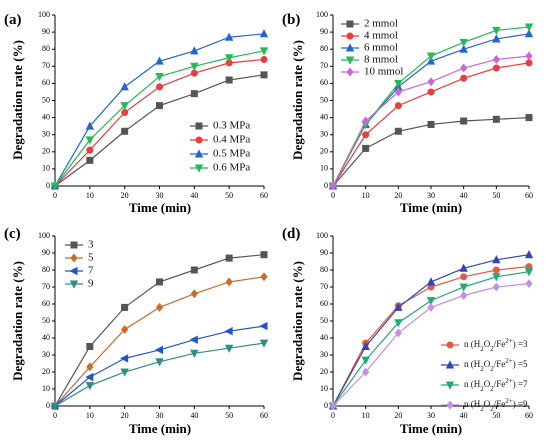  What do you see at coordinates (381, 24) in the screenshot?
I see `legend-label: 2 mmol` at bounding box center [381, 24].